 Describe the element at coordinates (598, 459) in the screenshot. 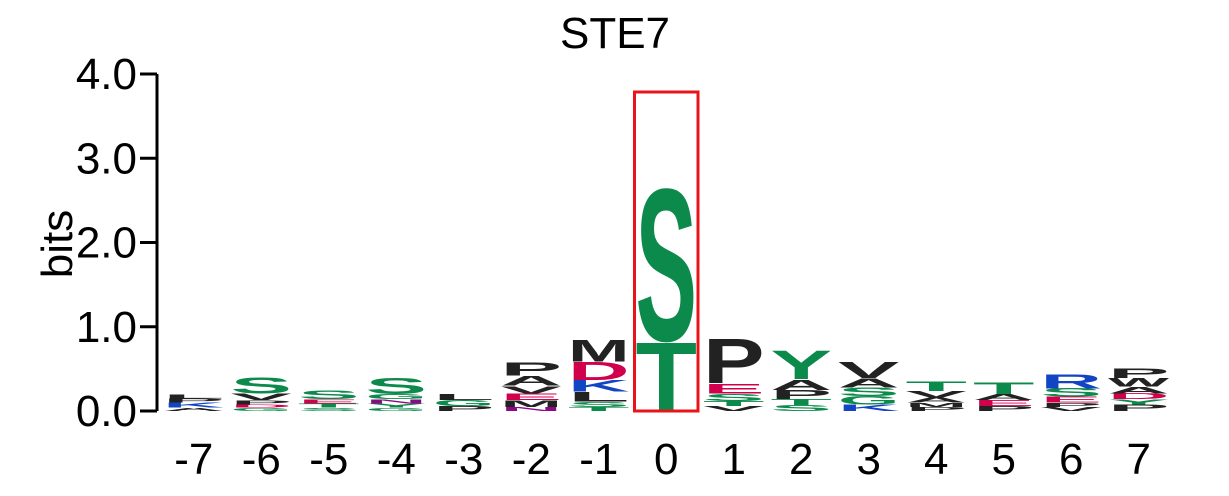

I see `x-tick-label: -1` at that location.